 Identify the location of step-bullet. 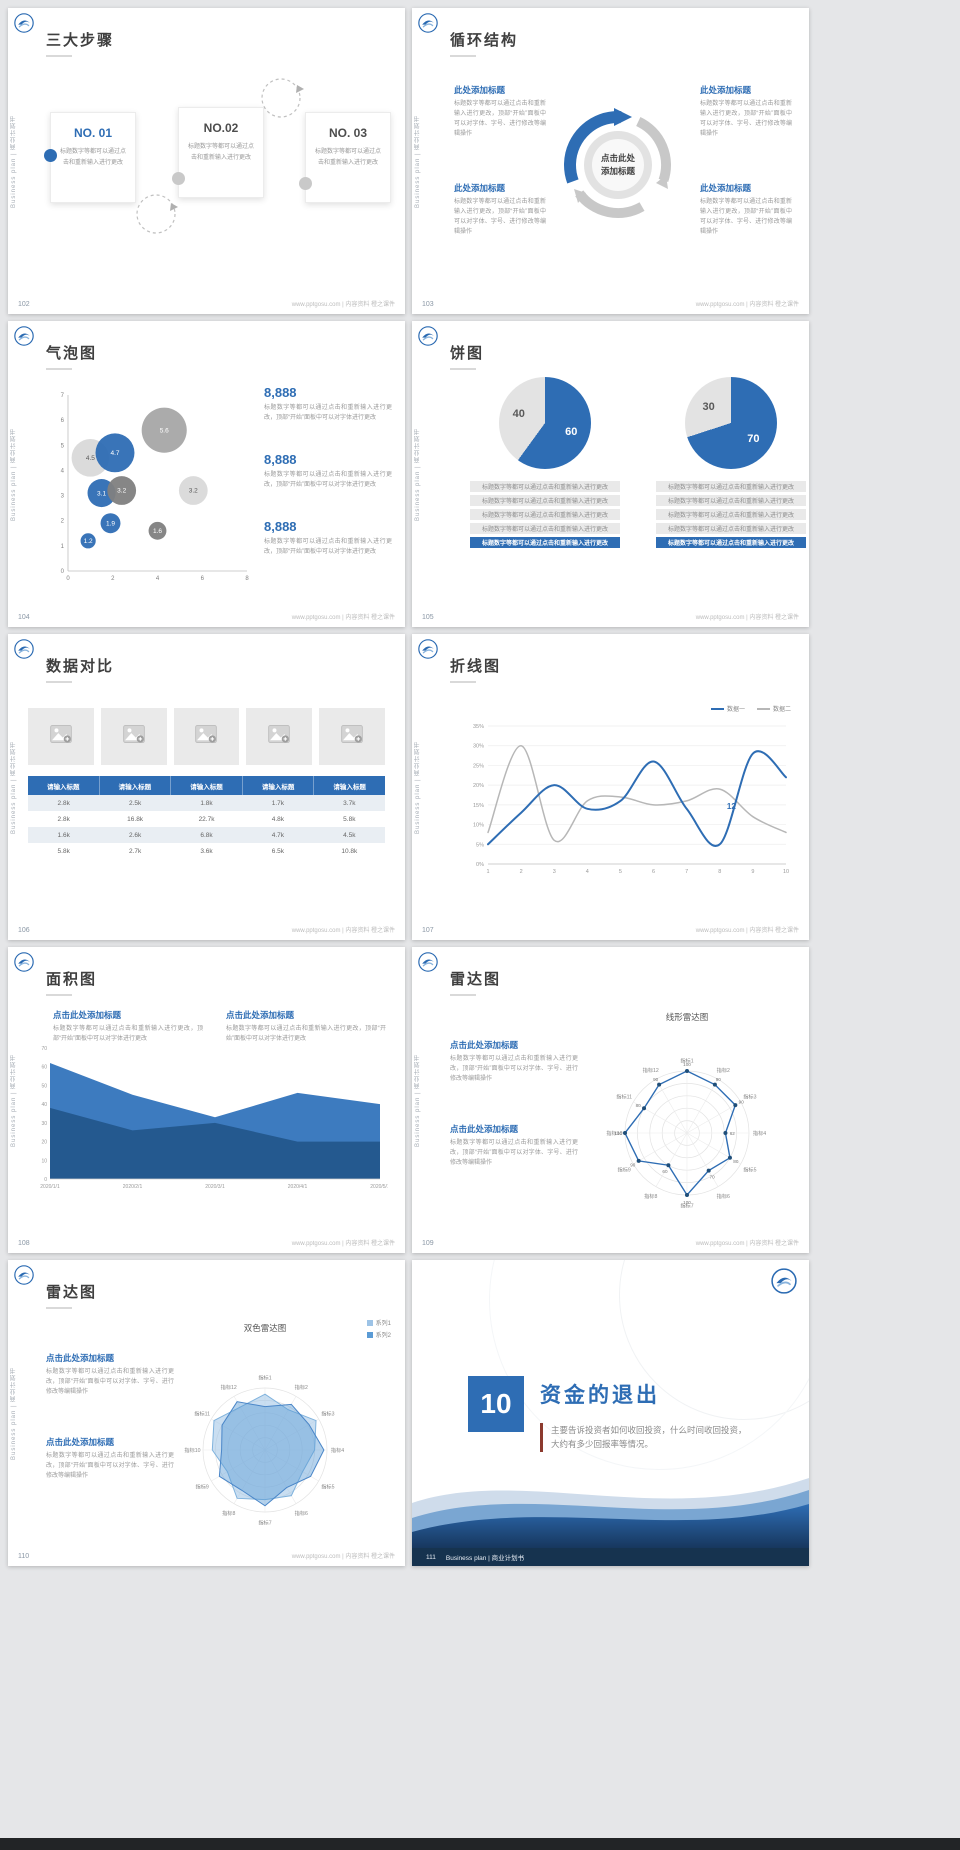
(178, 178).